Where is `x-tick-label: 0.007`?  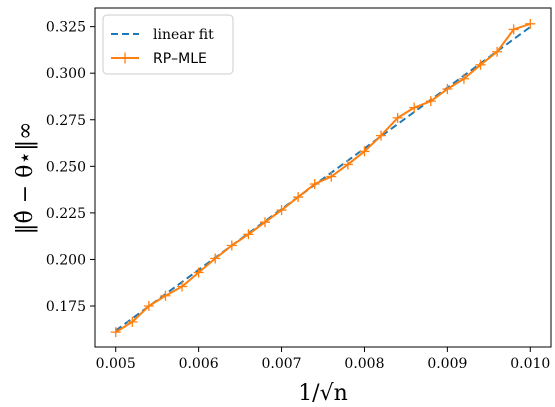 x-tick-label: 0.007 is located at coordinates (281, 364).